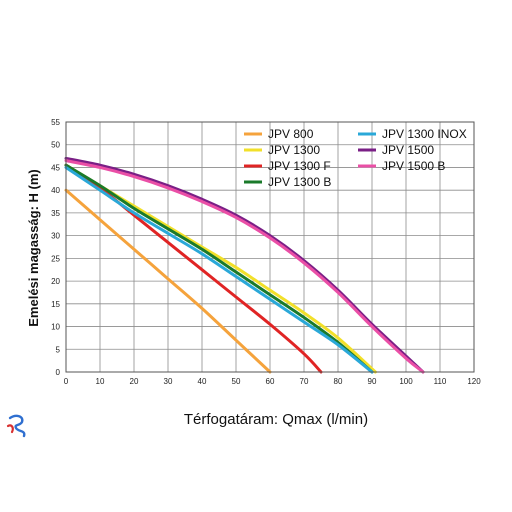 This screenshot has height=512, width=512. What do you see at coordinates (55, 190) in the screenshot?
I see `y-tick-label: 40` at bounding box center [55, 190].